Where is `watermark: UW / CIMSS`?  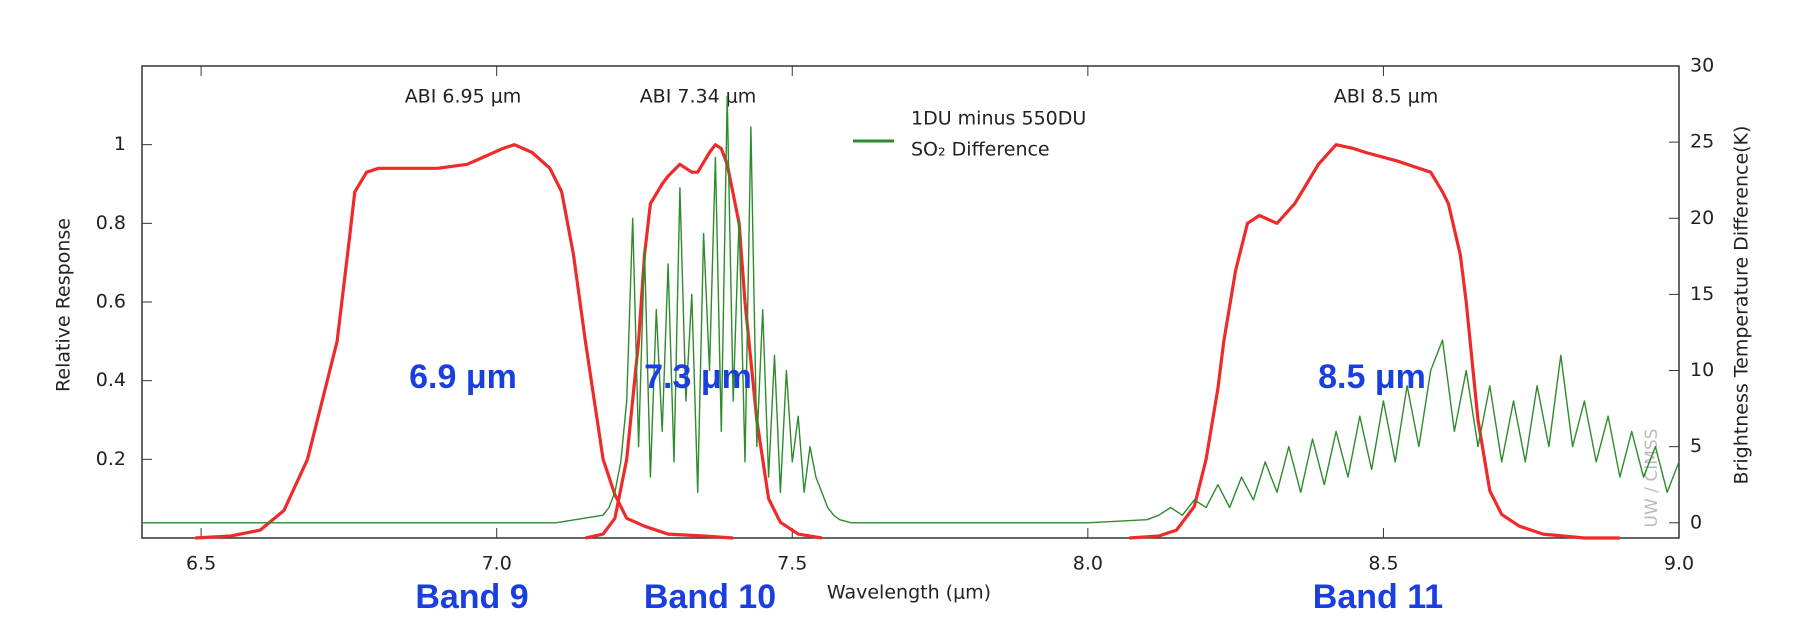 watermark: UW / CIMSS is located at coordinates (1652, 478).